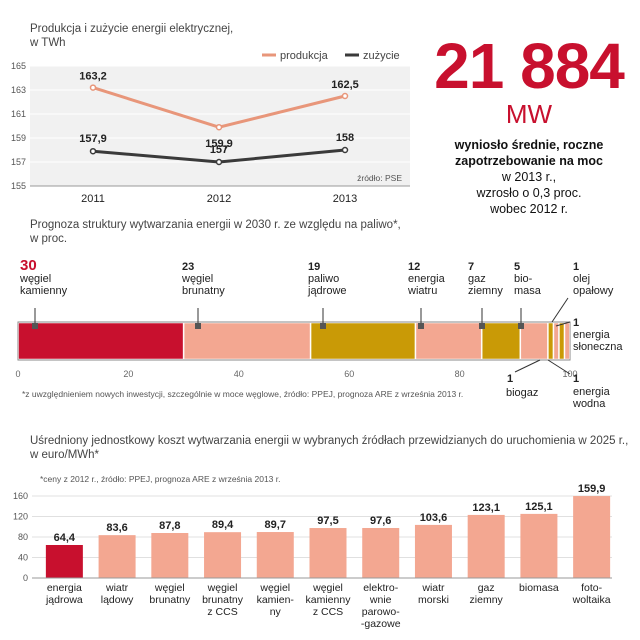 The image size is (640, 640). I want to click on data-label: 163,2, so click(93, 77).